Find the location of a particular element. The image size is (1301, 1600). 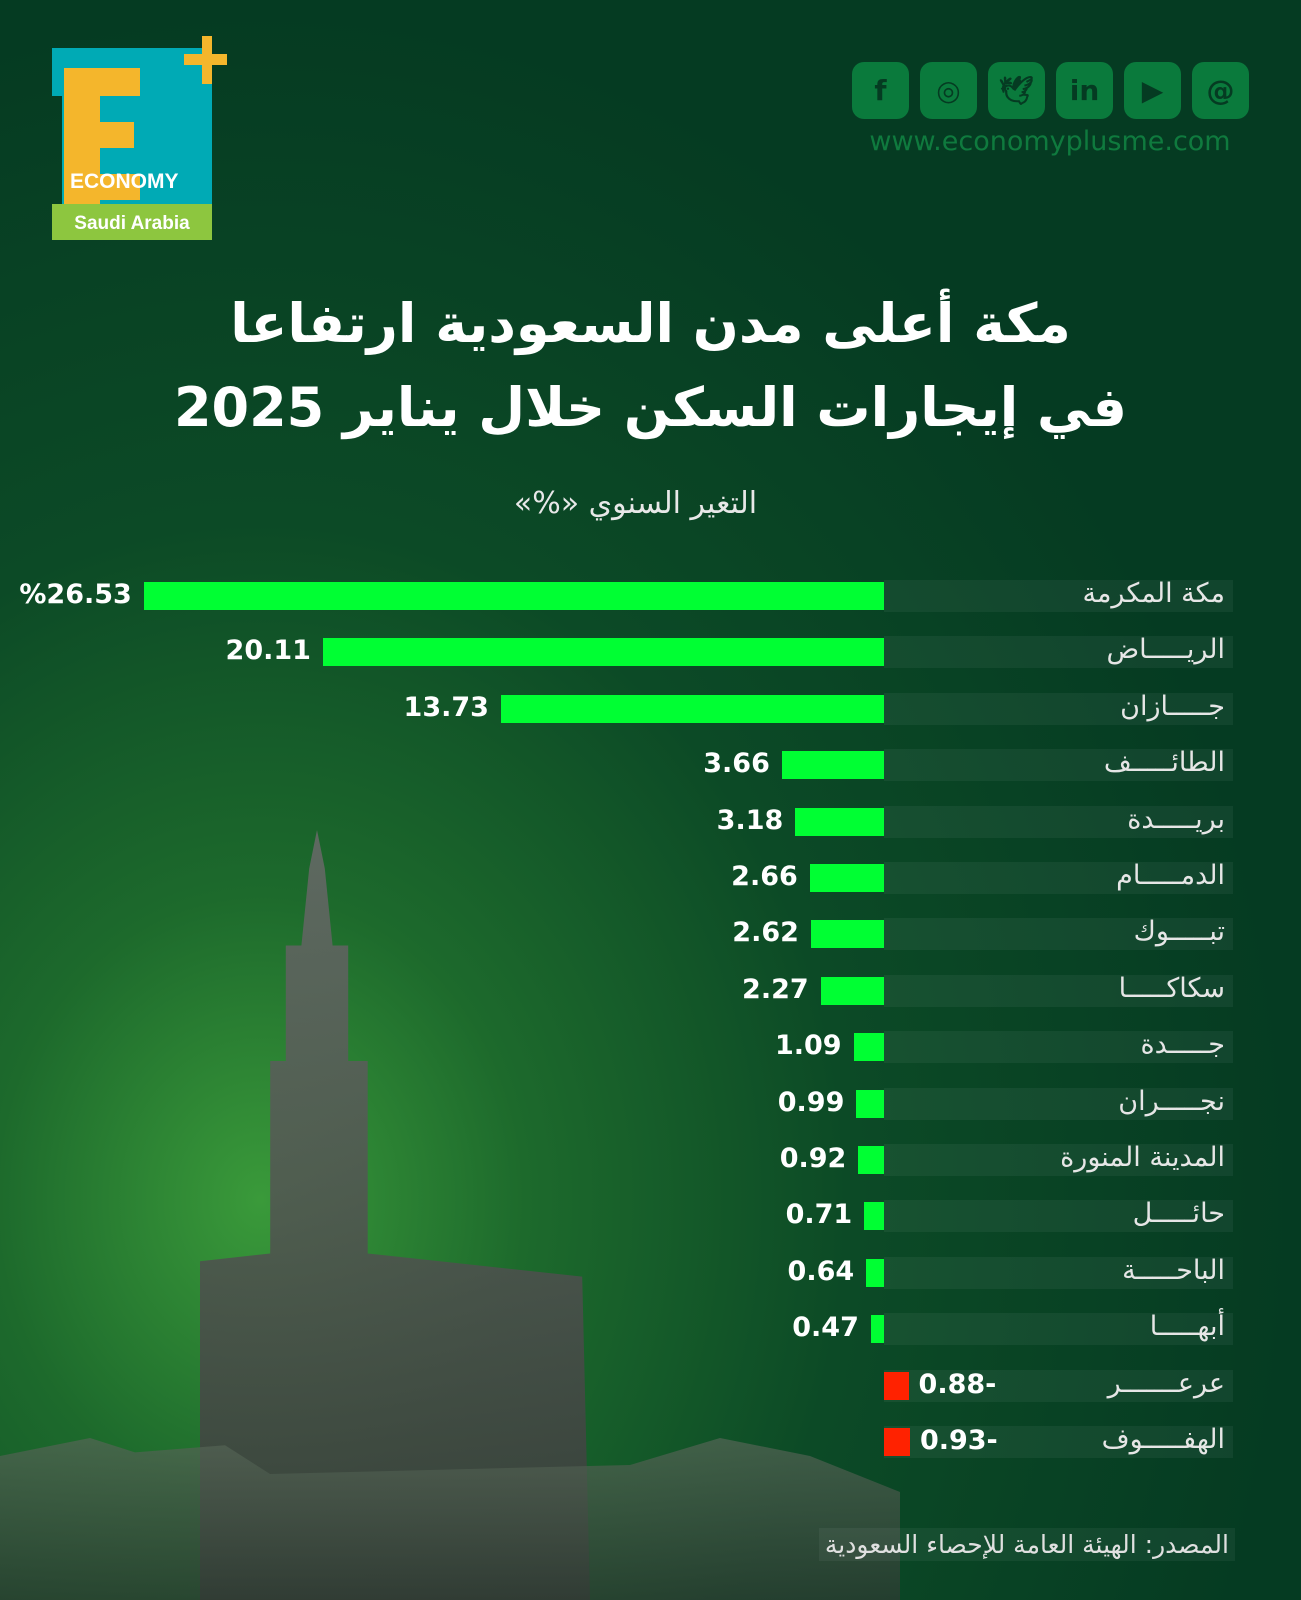

bar-row: جـــــدة 1.09 is located at coordinates (650, 1047).